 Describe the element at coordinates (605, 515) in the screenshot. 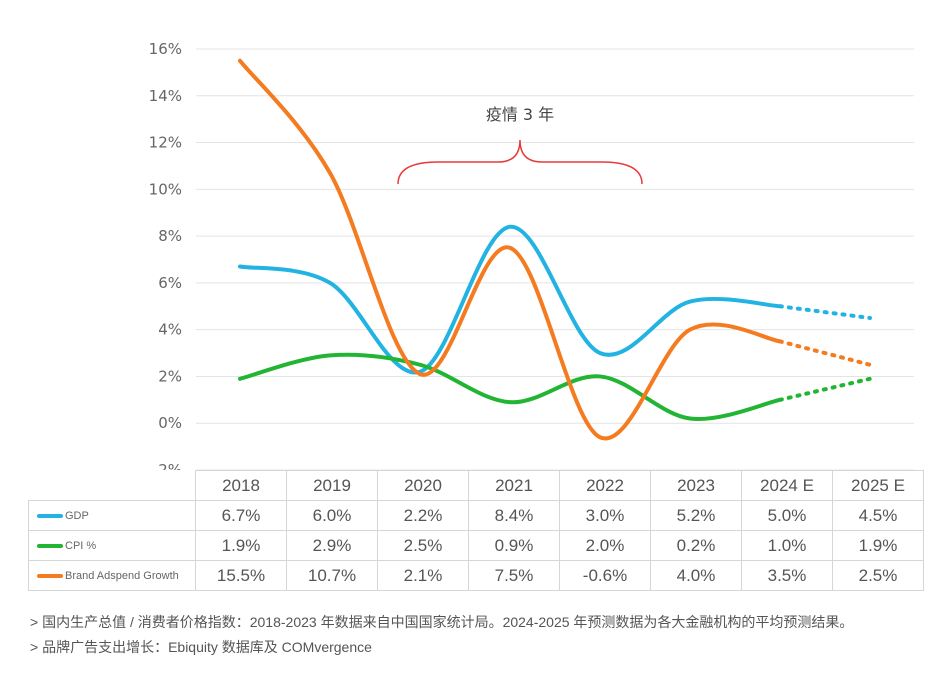

I see `data-label: 3.0%` at that location.